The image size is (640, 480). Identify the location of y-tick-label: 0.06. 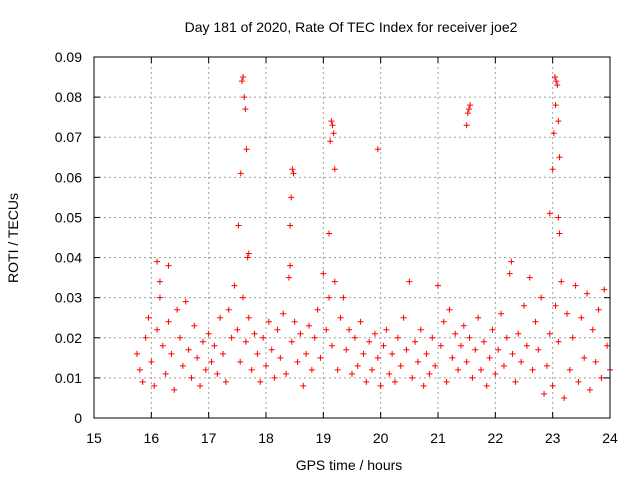
(68, 177).